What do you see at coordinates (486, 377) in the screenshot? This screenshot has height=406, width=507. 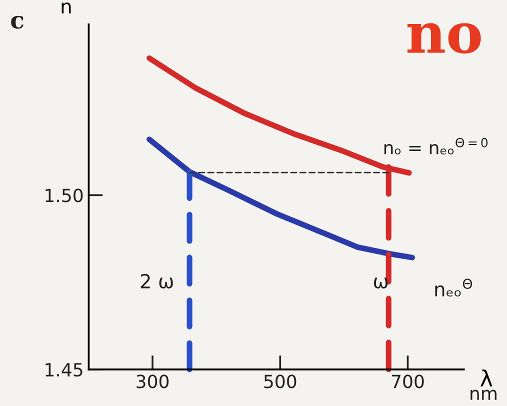 I see `x-axis-title: λ` at bounding box center [486, 377].